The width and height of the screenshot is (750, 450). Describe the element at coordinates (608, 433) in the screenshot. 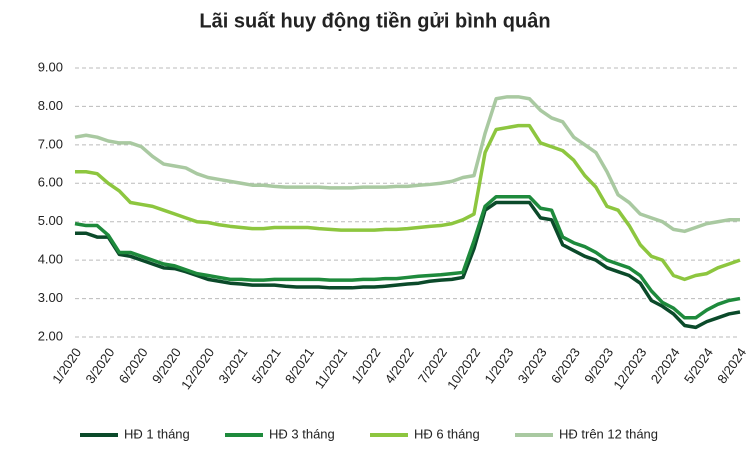

I see `legend-label: HĐ trên 12 tháng` at that location.